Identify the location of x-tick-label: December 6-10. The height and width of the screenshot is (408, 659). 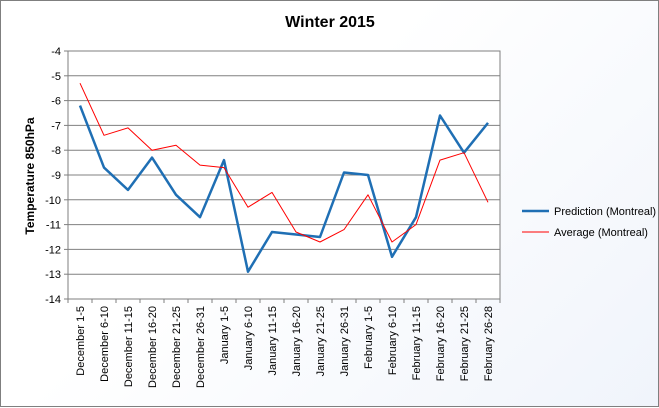
(105, 344).